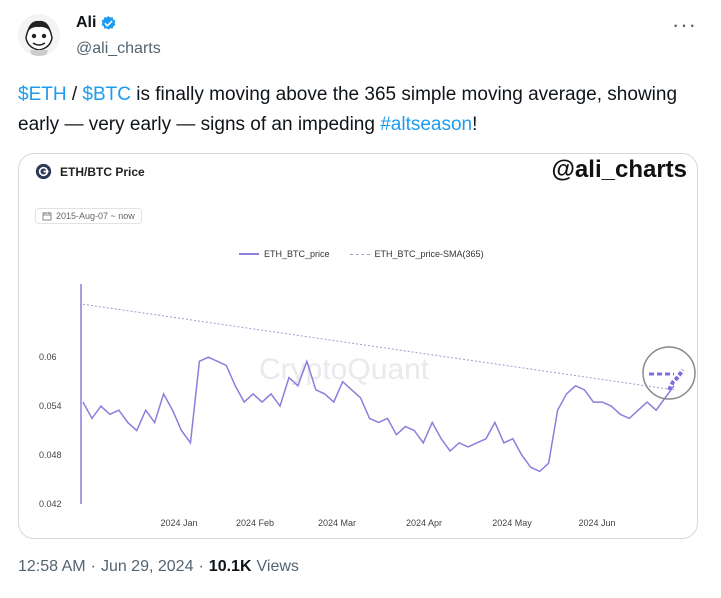 The width and height of the screenshot is (721, 598). I want to click on legend-swatch-sma, so click(359, 254).